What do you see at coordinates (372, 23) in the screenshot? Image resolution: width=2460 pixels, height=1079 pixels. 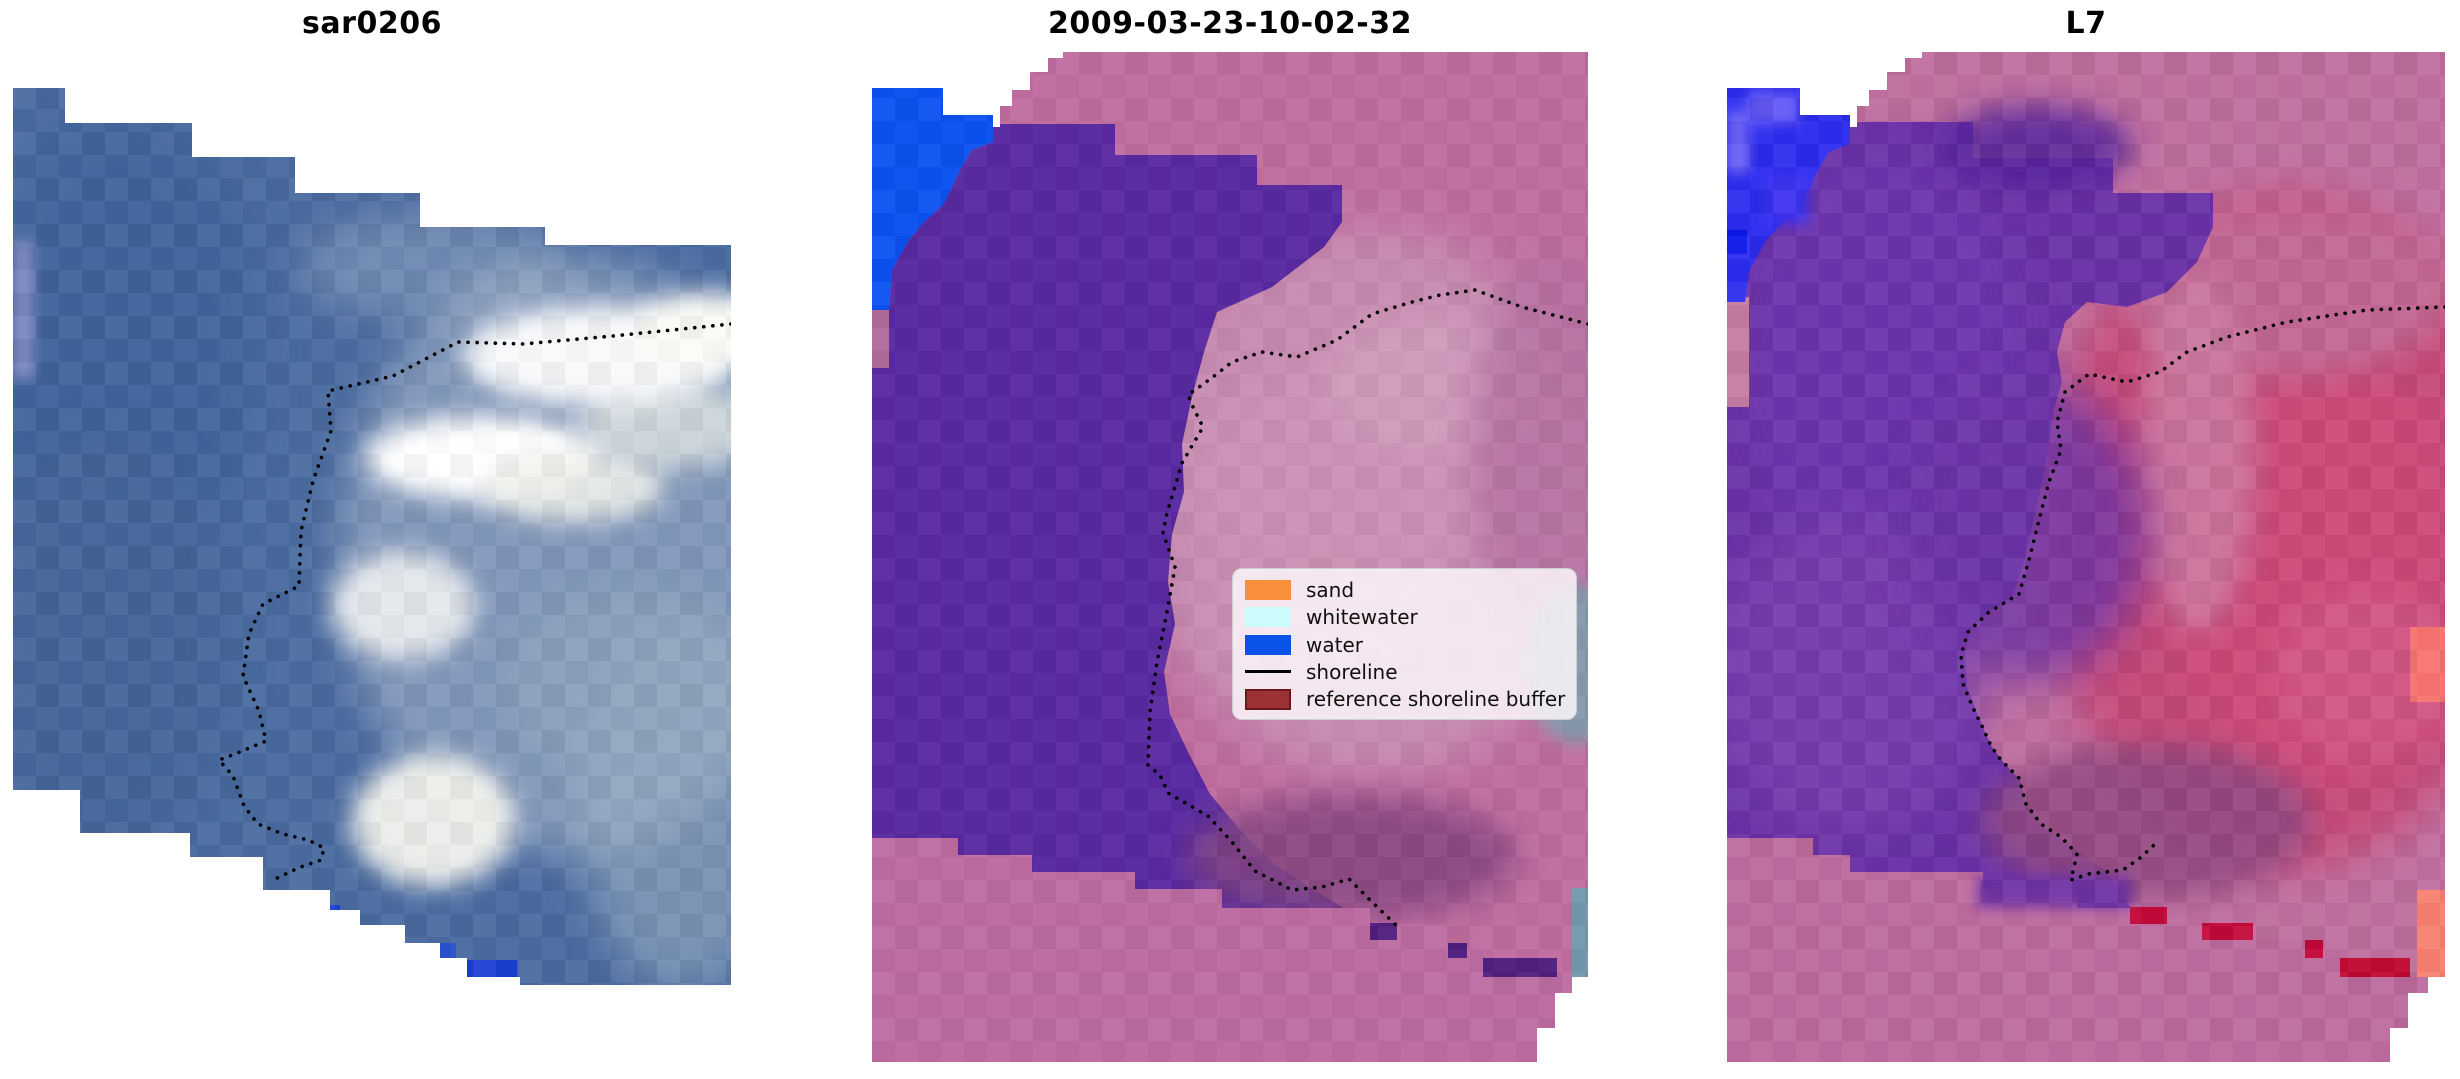 I see `panel-title-sar: sar0206` at bounding box center [372, 23].